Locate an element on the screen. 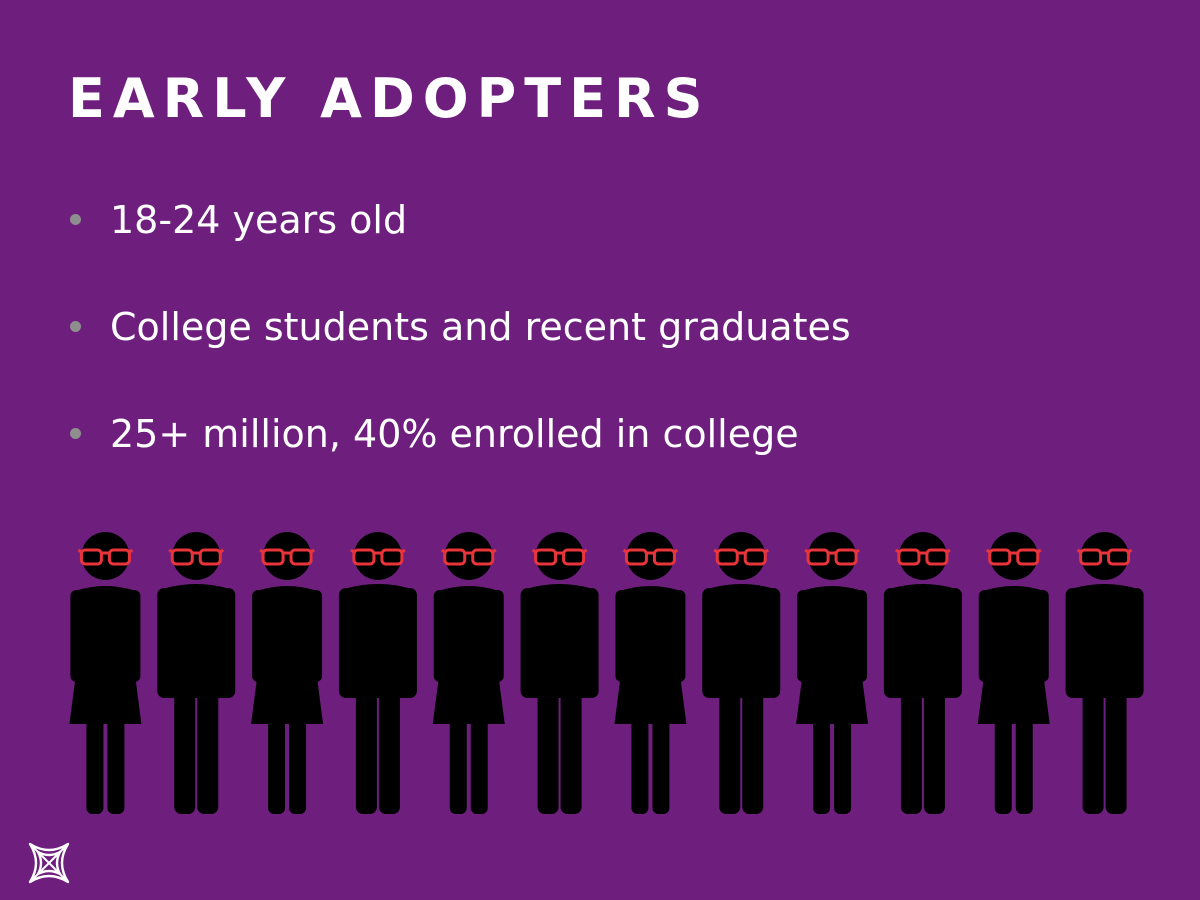 The height and width of the screenshot is (900, 1200). brand-logo-icon is located at coordinates (49, 863).